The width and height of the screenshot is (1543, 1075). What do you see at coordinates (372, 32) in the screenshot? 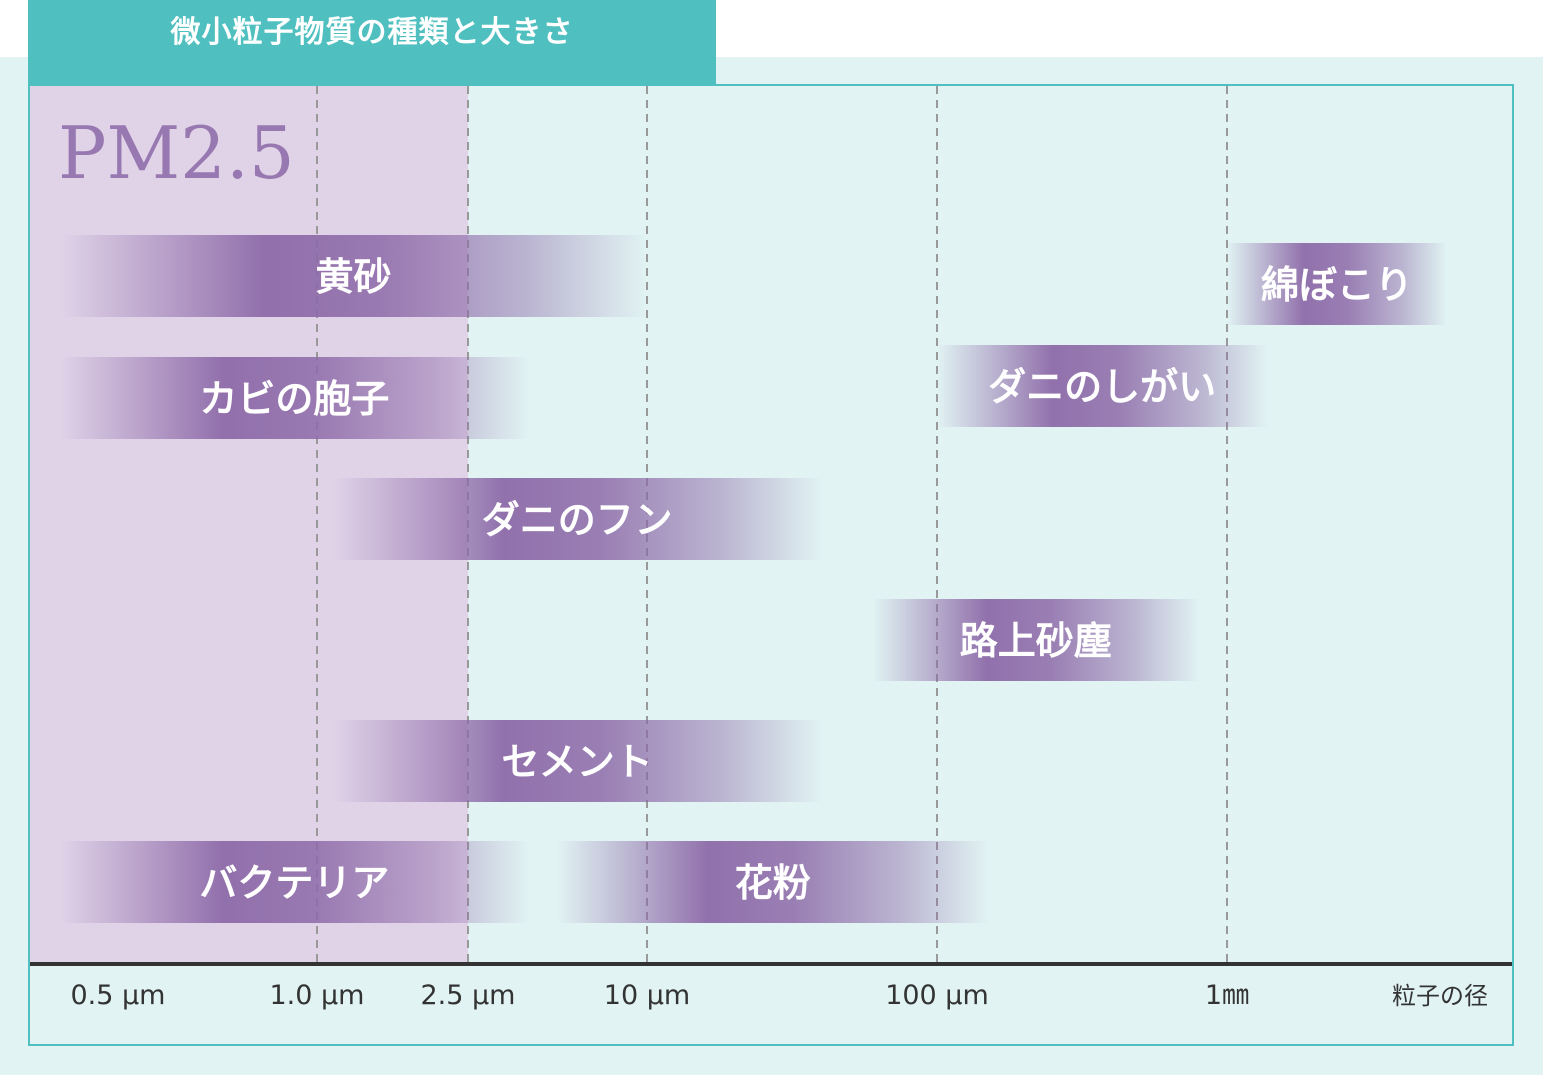
I see `chart-title: 微小粒子物質の種類と大きさ` at bounding box center [372, 32].